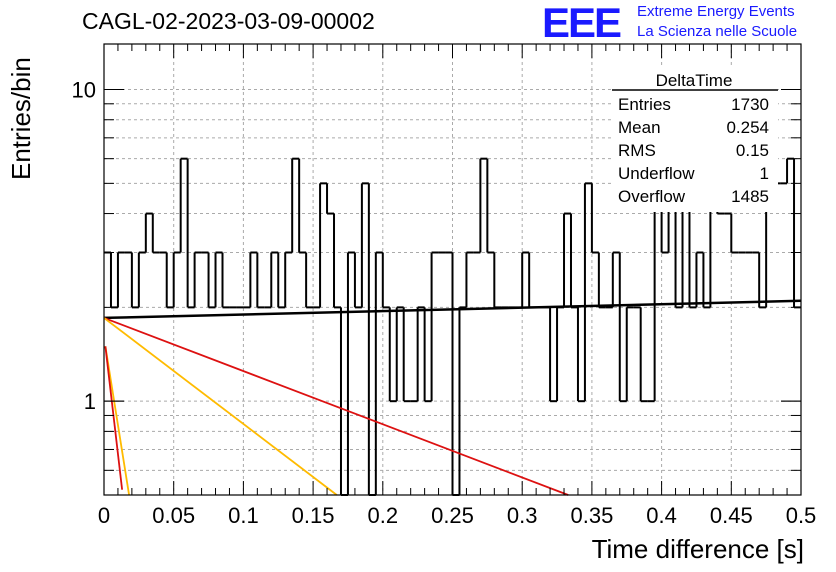 Image resolution: width=836 pixels, height=572 pixels. Describe the element at coordinates (522, 515) in the screenshot. I see `x-tick-label: 0.3` at that location.